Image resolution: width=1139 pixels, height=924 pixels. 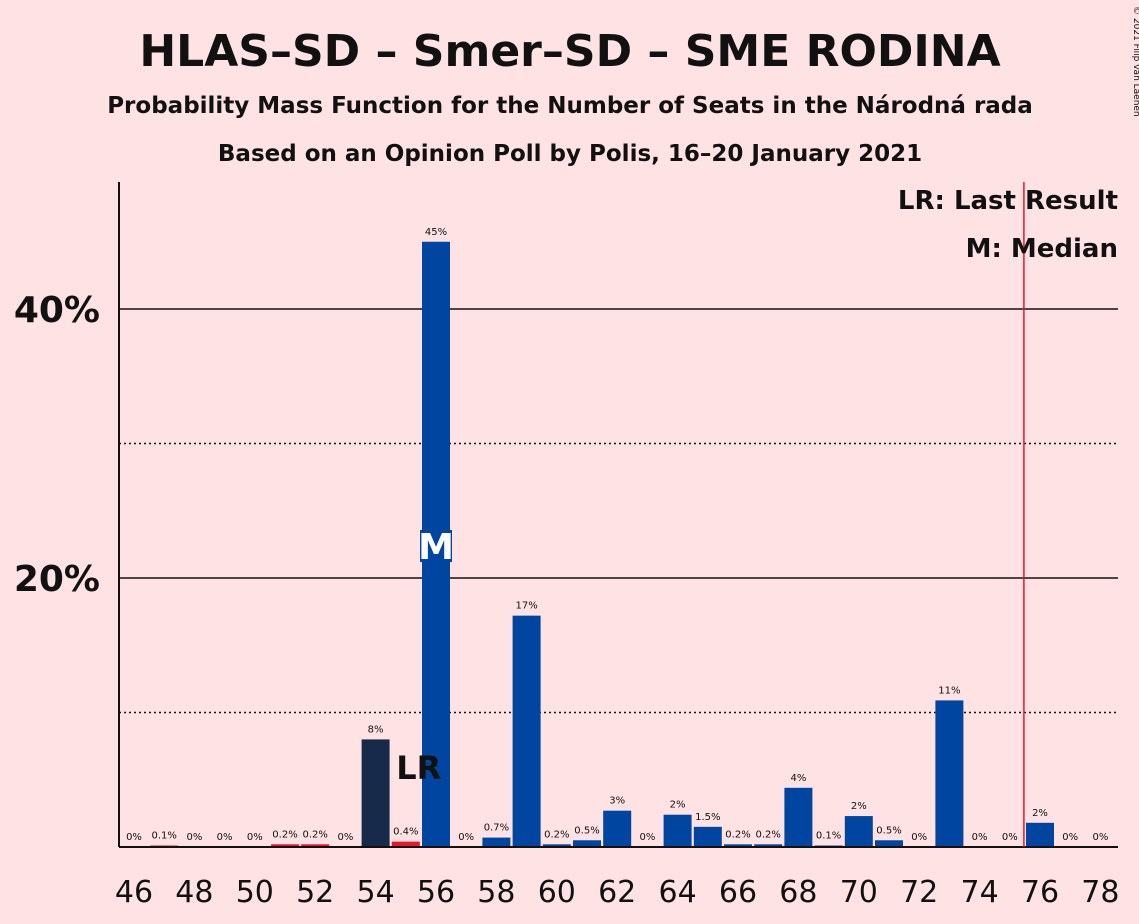 I want to click on bar-label-69: 0.1%, so click(x=828, y=836).